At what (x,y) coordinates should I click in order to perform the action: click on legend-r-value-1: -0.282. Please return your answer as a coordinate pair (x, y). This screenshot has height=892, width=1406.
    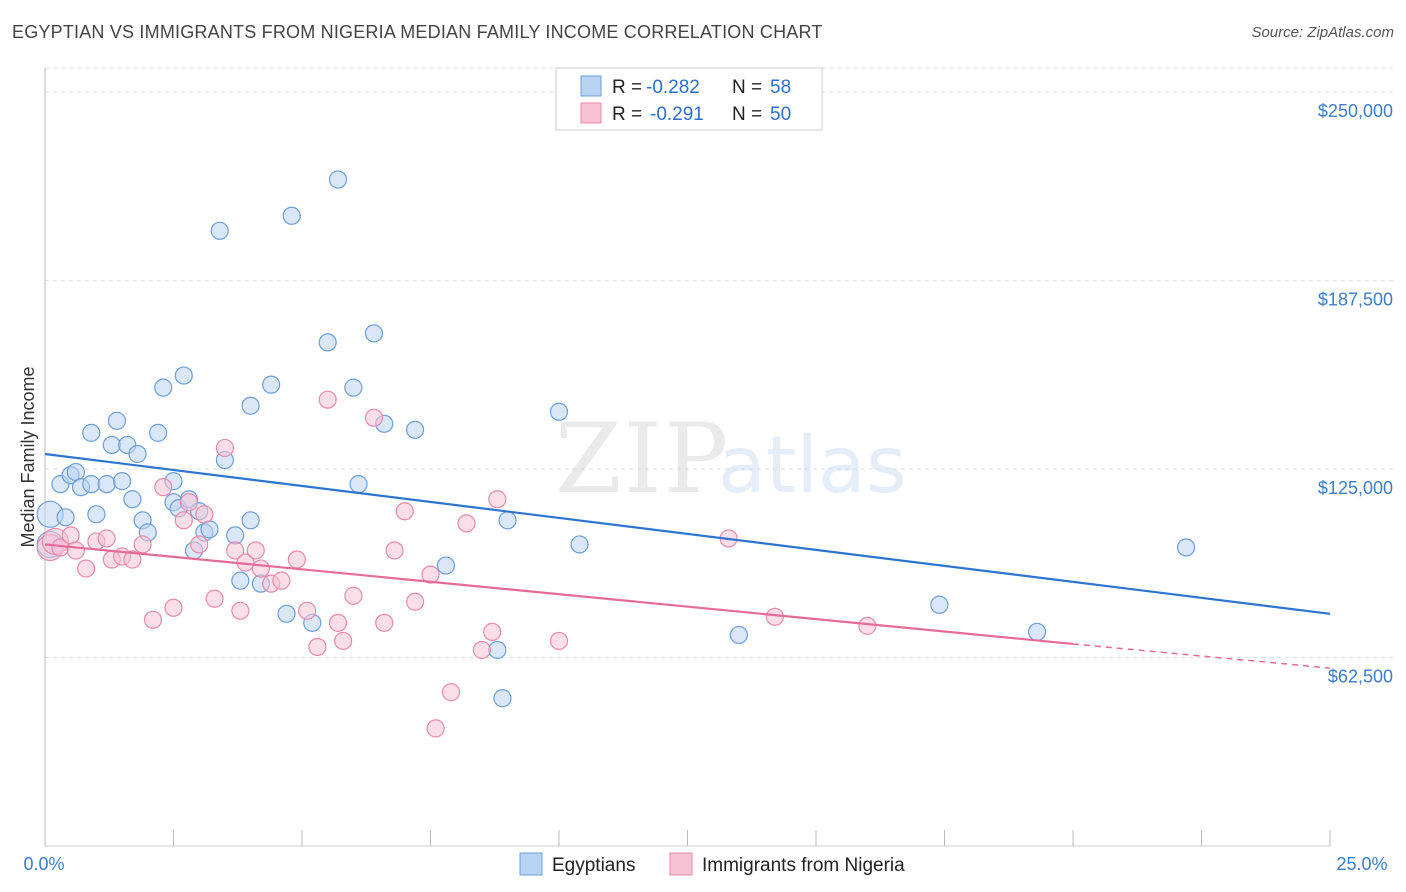
    Looking at the image, I should click on (673, 87).